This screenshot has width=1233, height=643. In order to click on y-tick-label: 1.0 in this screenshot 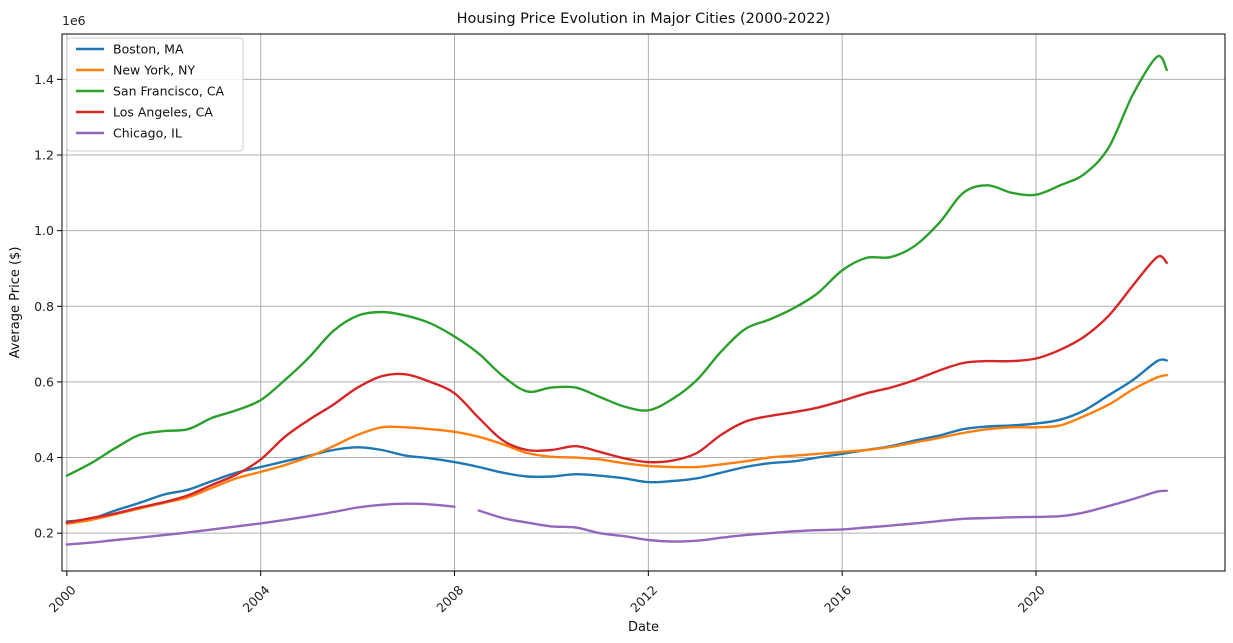, I will do `click(44, 230)`.